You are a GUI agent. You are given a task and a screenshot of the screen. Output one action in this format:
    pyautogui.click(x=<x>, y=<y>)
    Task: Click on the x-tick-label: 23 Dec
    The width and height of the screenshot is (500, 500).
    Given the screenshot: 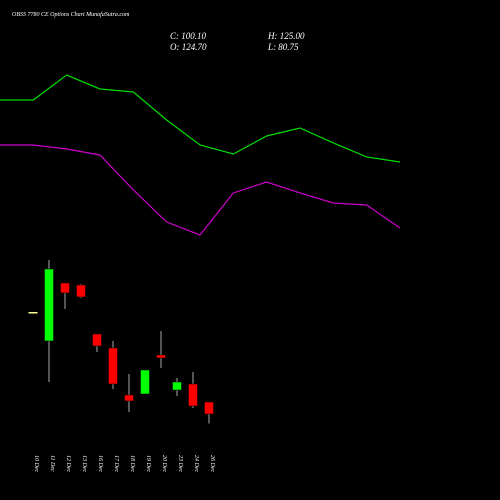 What is the action you would take?
    pyautogui.click(x=180, y=463)
    